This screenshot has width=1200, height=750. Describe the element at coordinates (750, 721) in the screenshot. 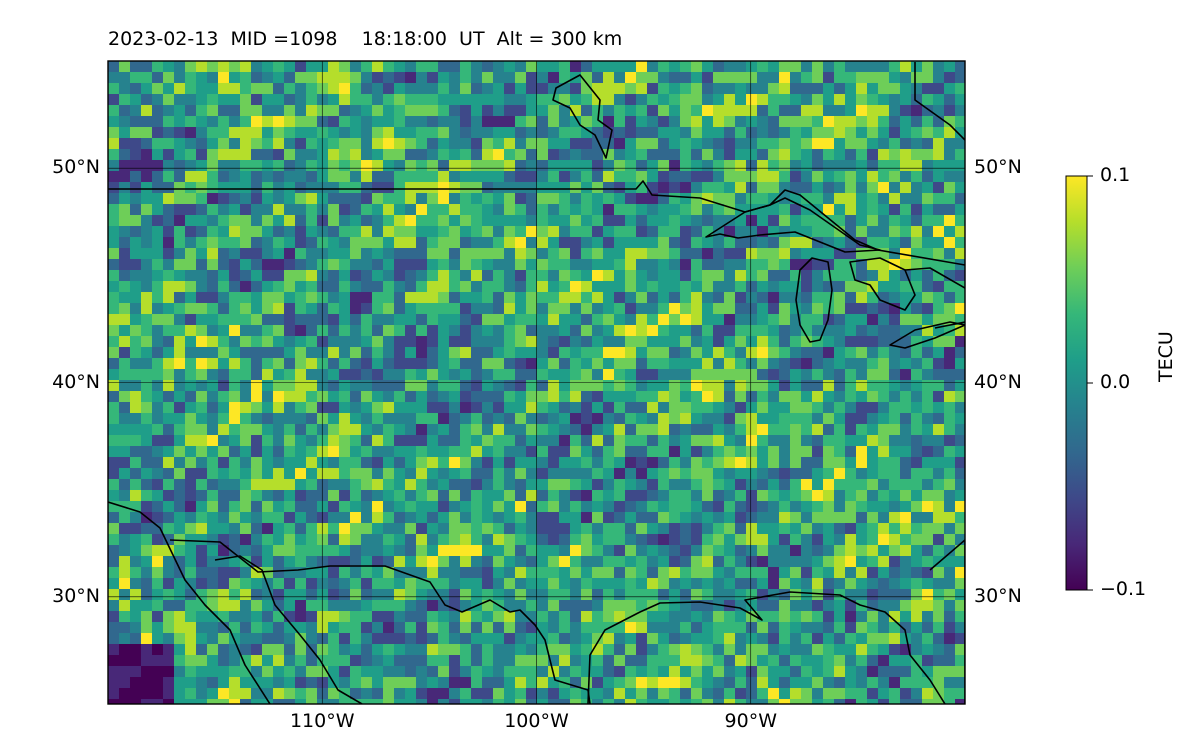

I see `lon-tick-label: 90°W` at that location.